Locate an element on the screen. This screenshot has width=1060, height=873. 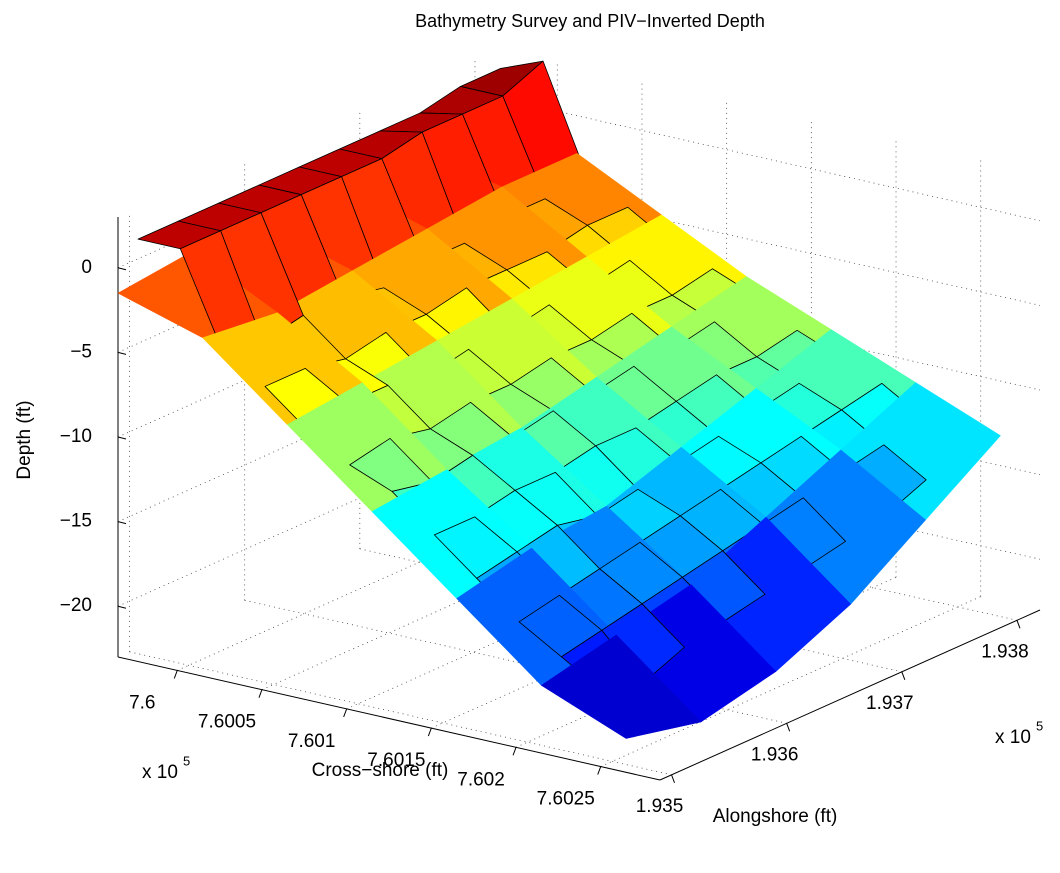
x-axis-label: Cross−shore (ft) is located at coordinates (380, 770).